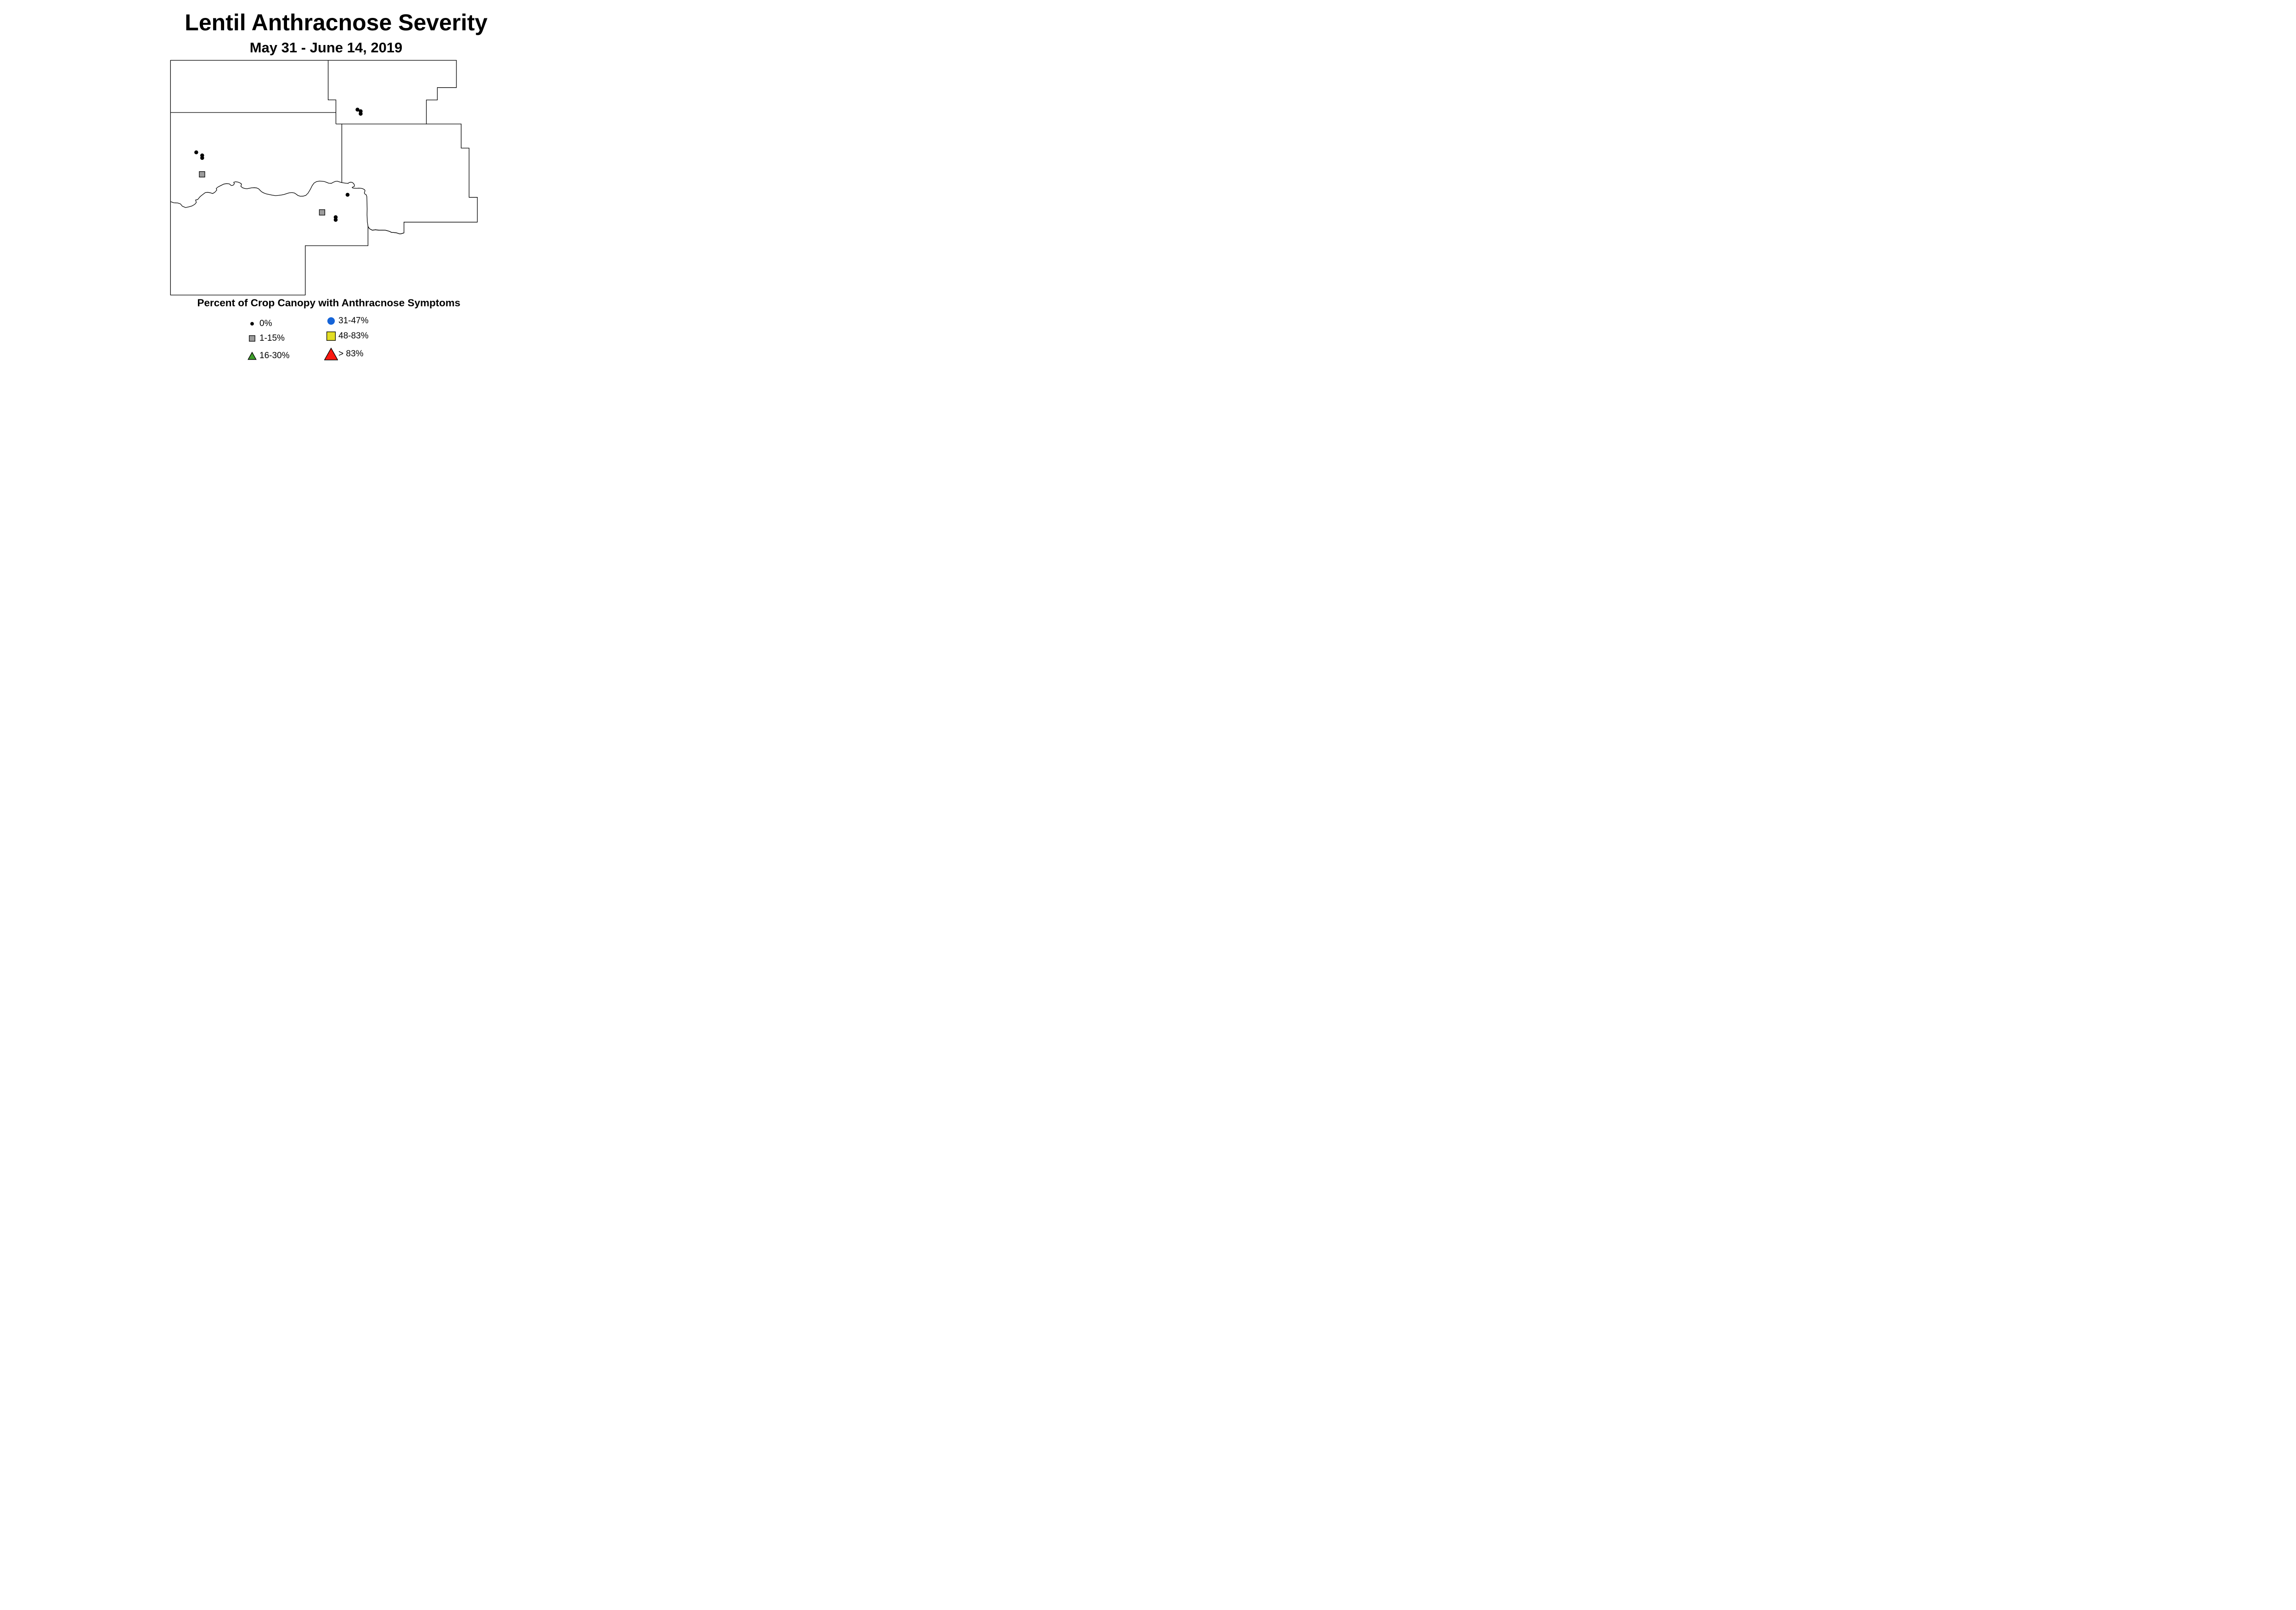 The image size is (2296, 1610). I want to click on red-triangle-icon, so click(331, 354).